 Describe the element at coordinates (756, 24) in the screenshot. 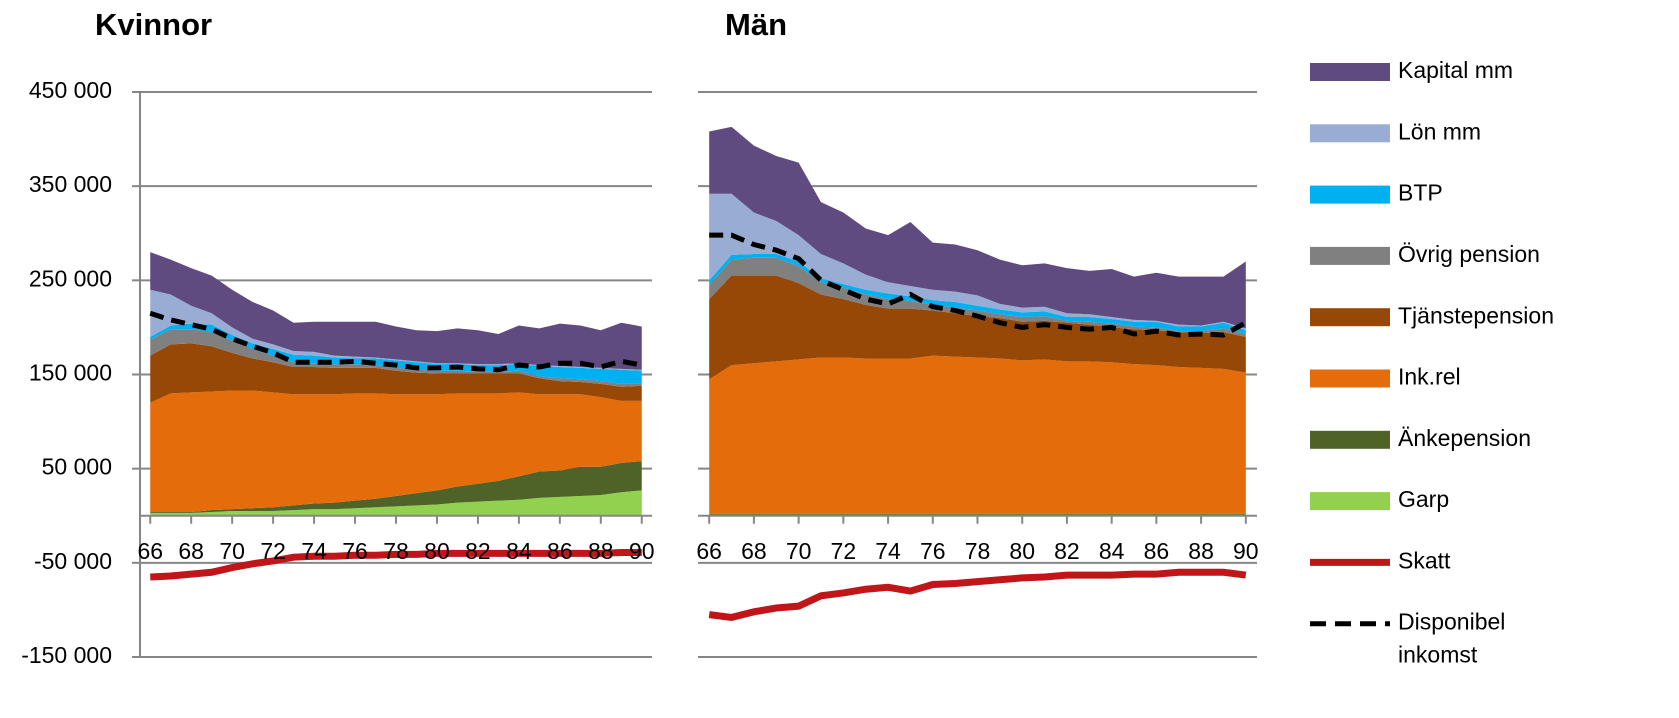

I see `panel-title: Män` at that location.